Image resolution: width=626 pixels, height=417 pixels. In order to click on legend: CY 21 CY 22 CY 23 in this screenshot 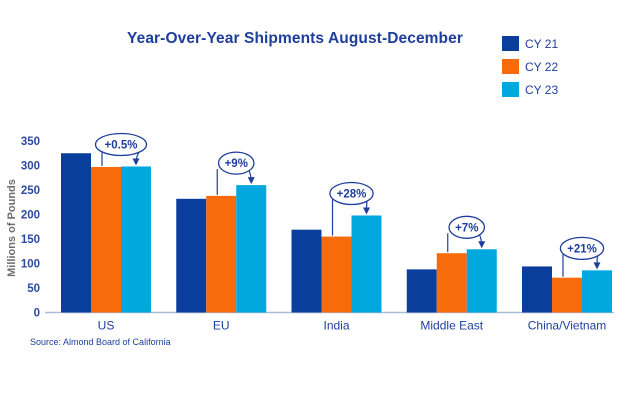, I will do `click(530, 66)`.